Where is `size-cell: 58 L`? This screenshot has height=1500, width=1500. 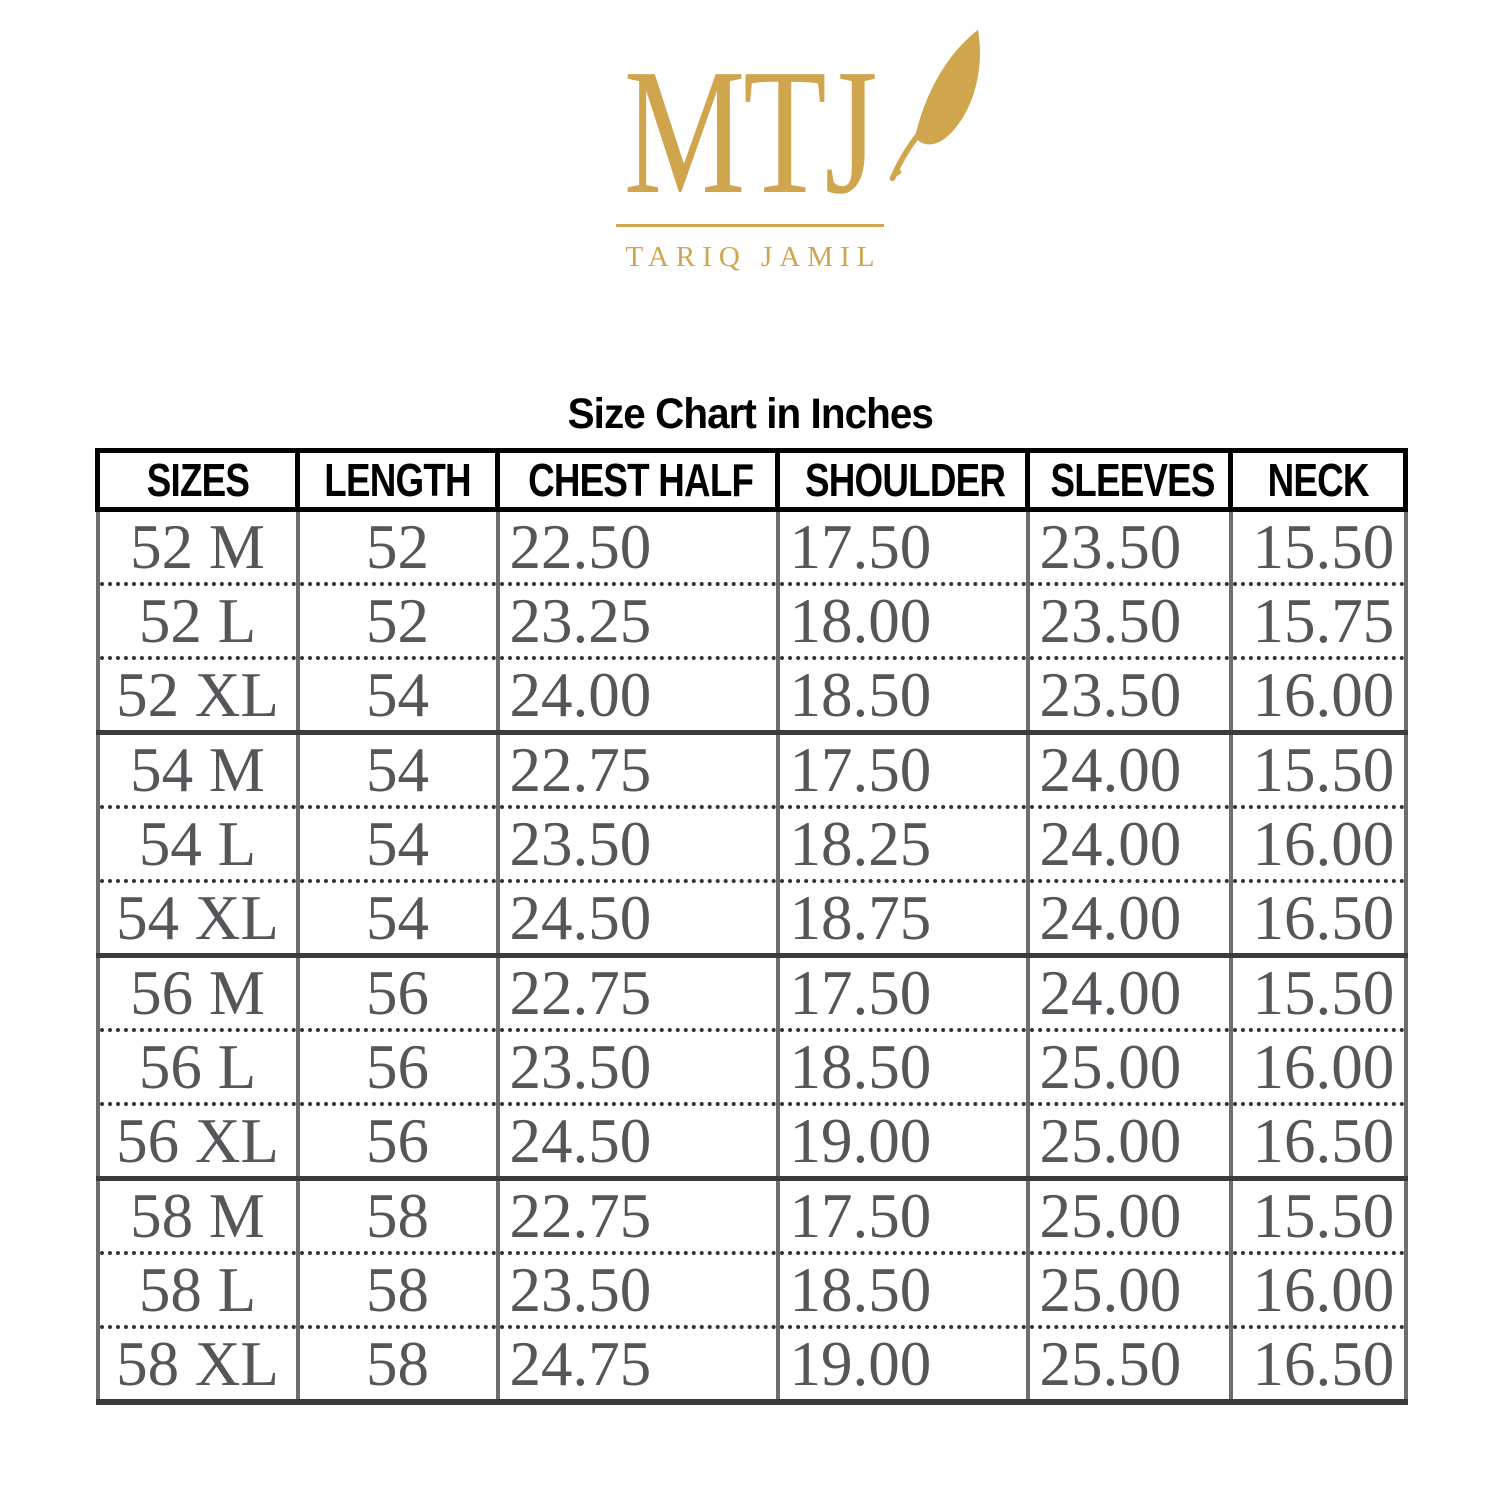 size-cell: 58 L is located at coordinates (197, 1291).